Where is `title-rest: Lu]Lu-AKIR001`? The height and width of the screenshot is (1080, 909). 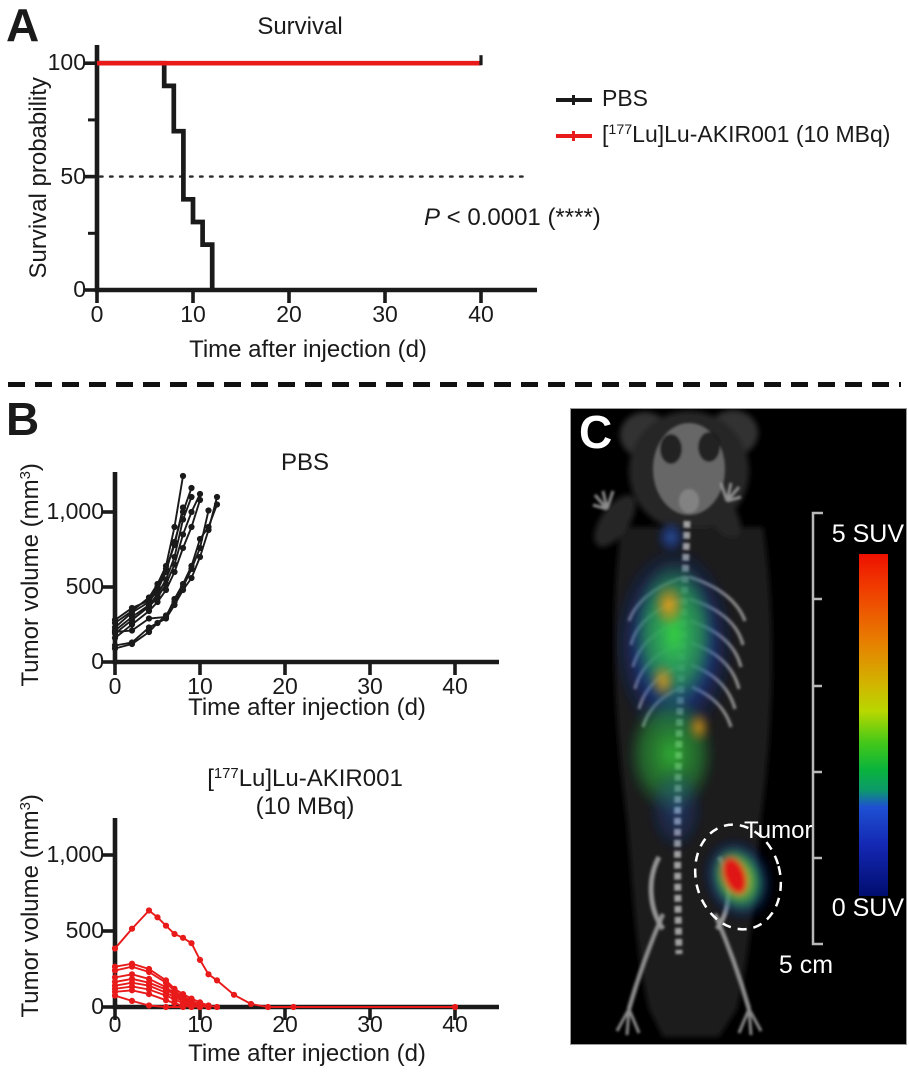 title-rest: Lu]Lu-AKIR001 is located at coordinates (320, 778).